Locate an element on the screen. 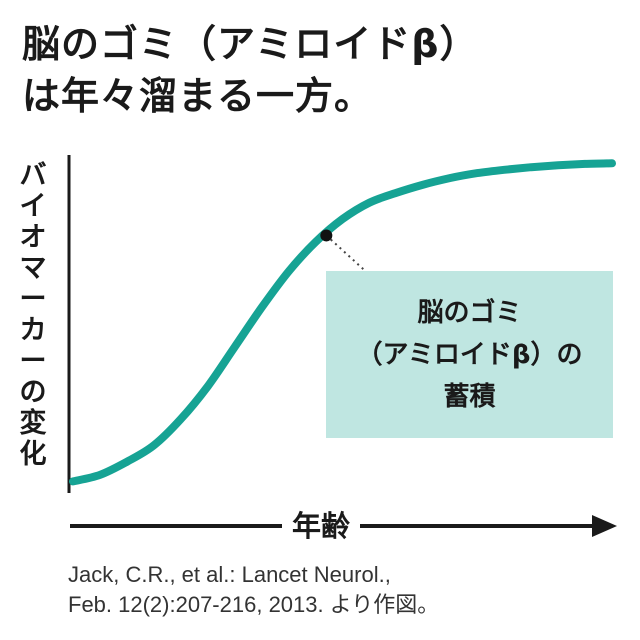 This screenshot has width=640, height=640. y-axis-label-char: カ is located at coordinates (33, 330).